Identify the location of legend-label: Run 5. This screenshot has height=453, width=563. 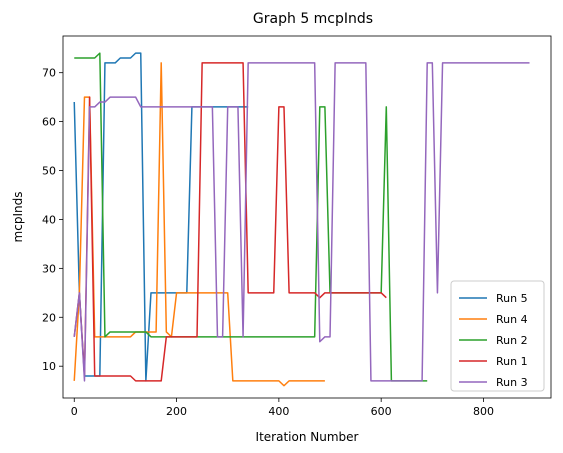
(512, 298).